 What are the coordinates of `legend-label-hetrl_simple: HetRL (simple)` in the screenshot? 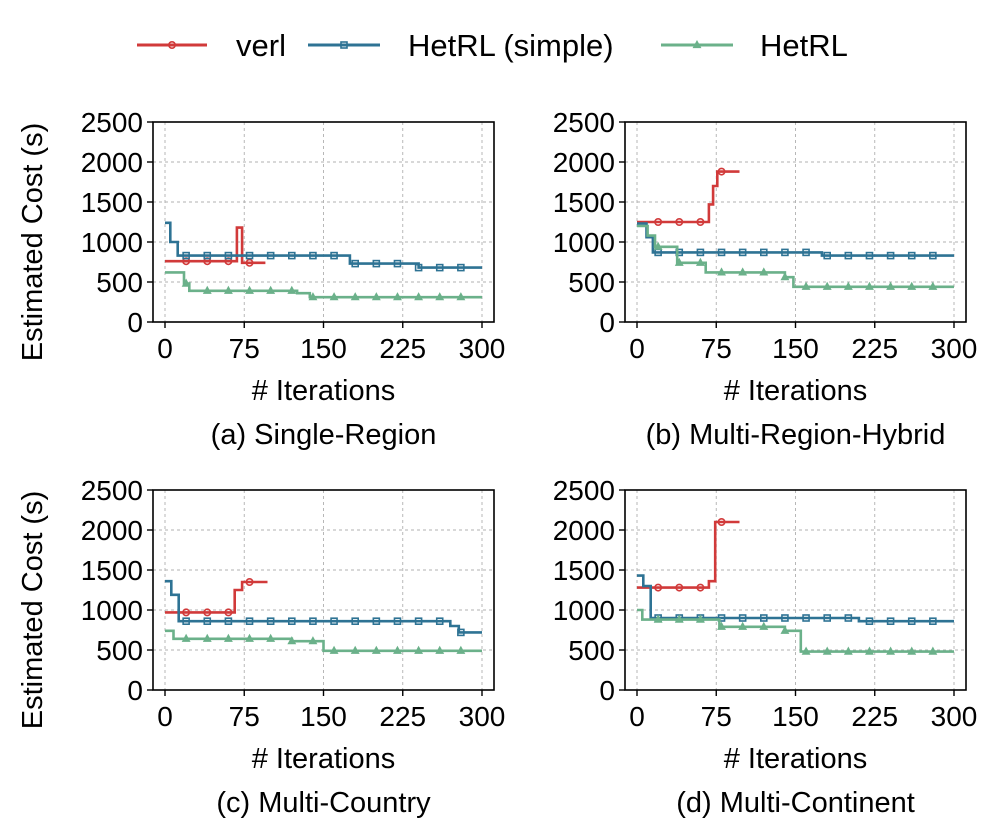 It's located at (511, 45).